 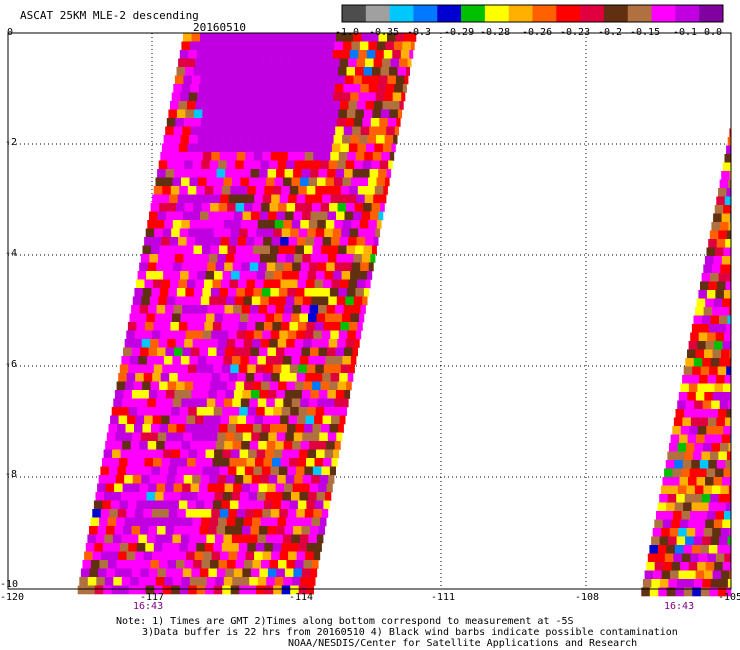 What do you see at coordinates (645, 32) in the screenshot?
I see `colorbar-label: -0.15` at bounding box center [645, 32].